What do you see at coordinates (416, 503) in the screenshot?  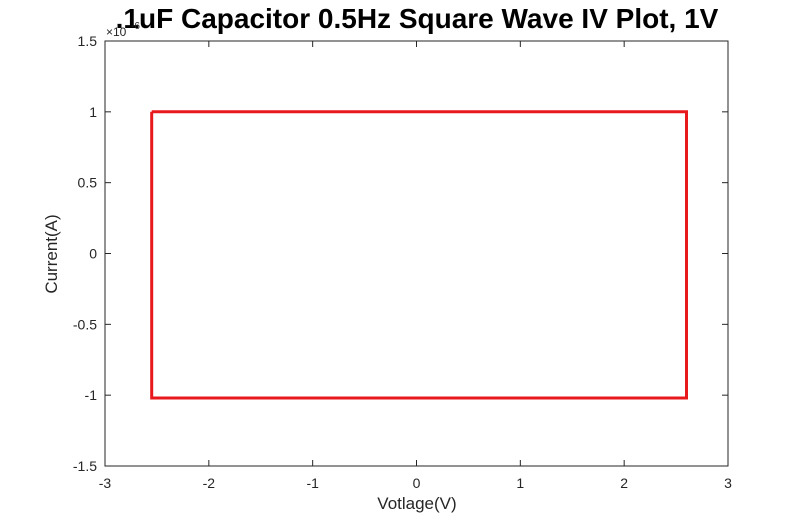 I see `x-axis-label: Votlage(V)` at bounding box center [416, 503].